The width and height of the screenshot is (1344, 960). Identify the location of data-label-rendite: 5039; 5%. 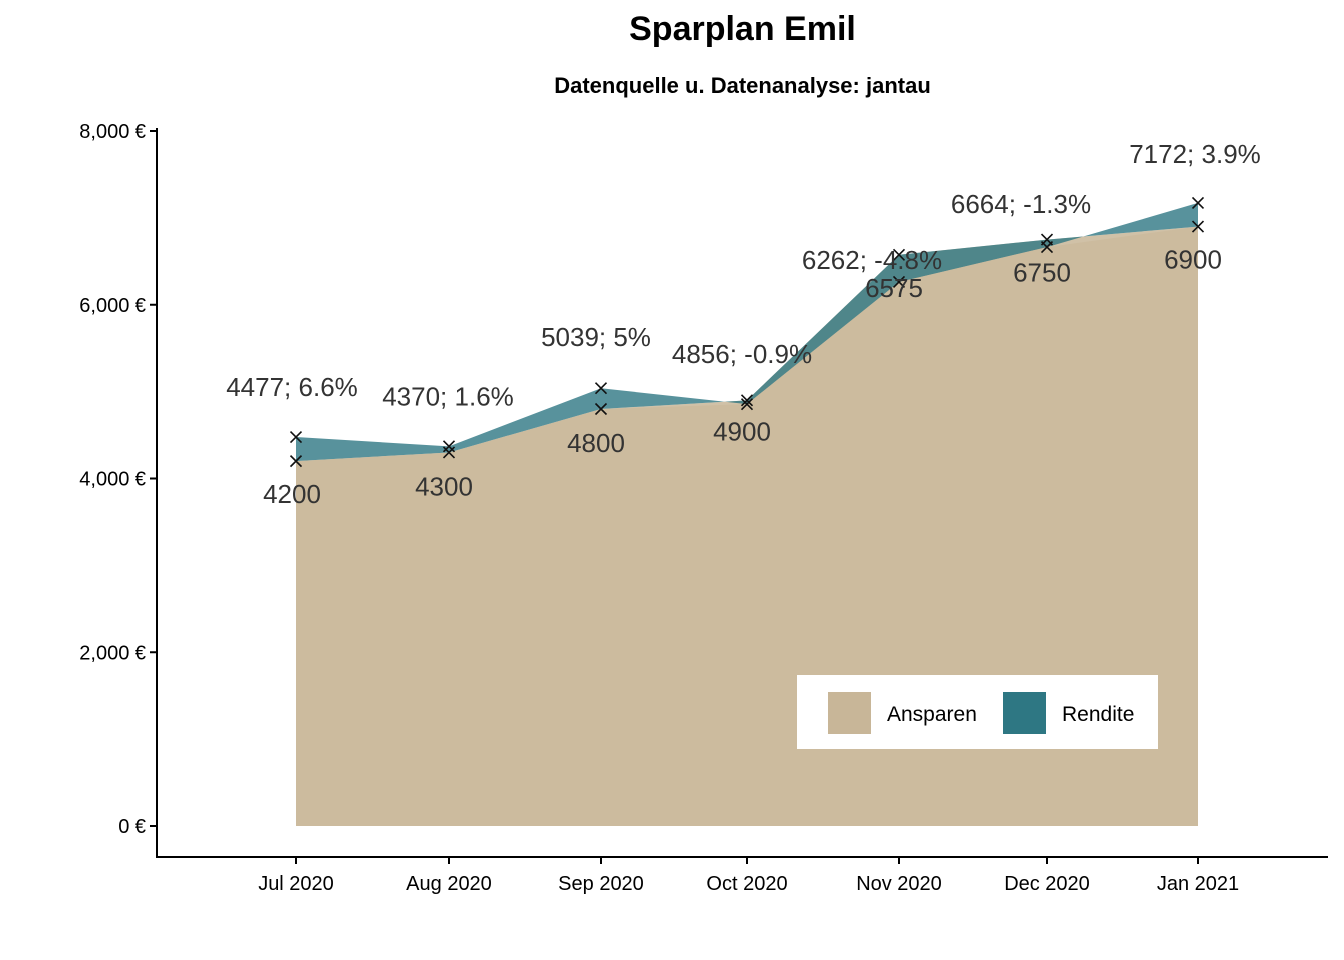
(596, 337).